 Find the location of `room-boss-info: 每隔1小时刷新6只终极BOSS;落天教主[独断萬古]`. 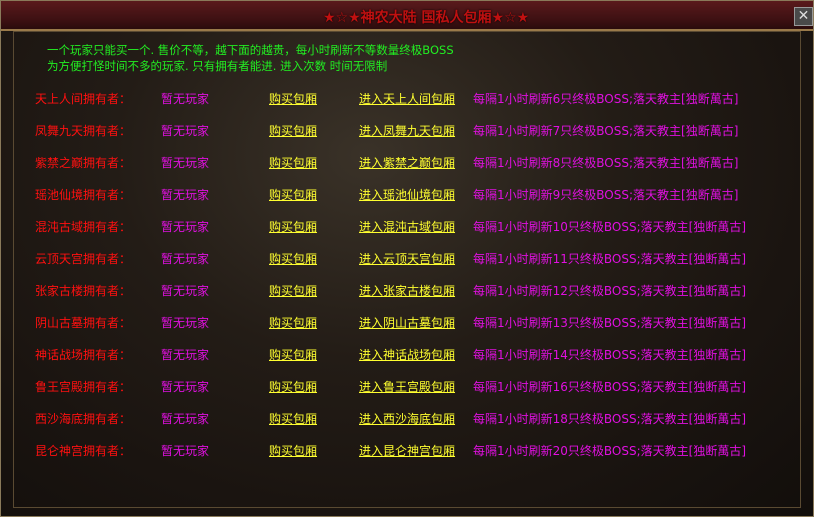

room-boss-info: 每隔1小时刷新6只终极BOSS;落天教主[独断萬古] is located at coordinates (606, 99).